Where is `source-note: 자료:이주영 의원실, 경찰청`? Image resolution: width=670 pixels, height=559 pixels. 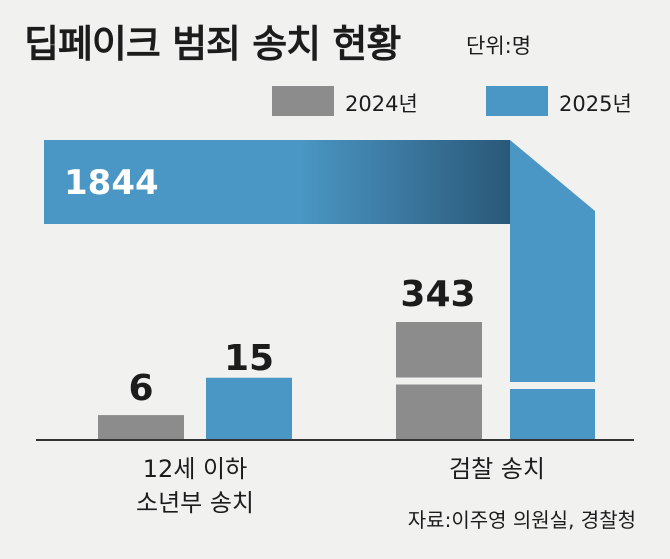 source-note: 자료:이주영 의원실, 경찰청 is located at coordinates (522, 520).